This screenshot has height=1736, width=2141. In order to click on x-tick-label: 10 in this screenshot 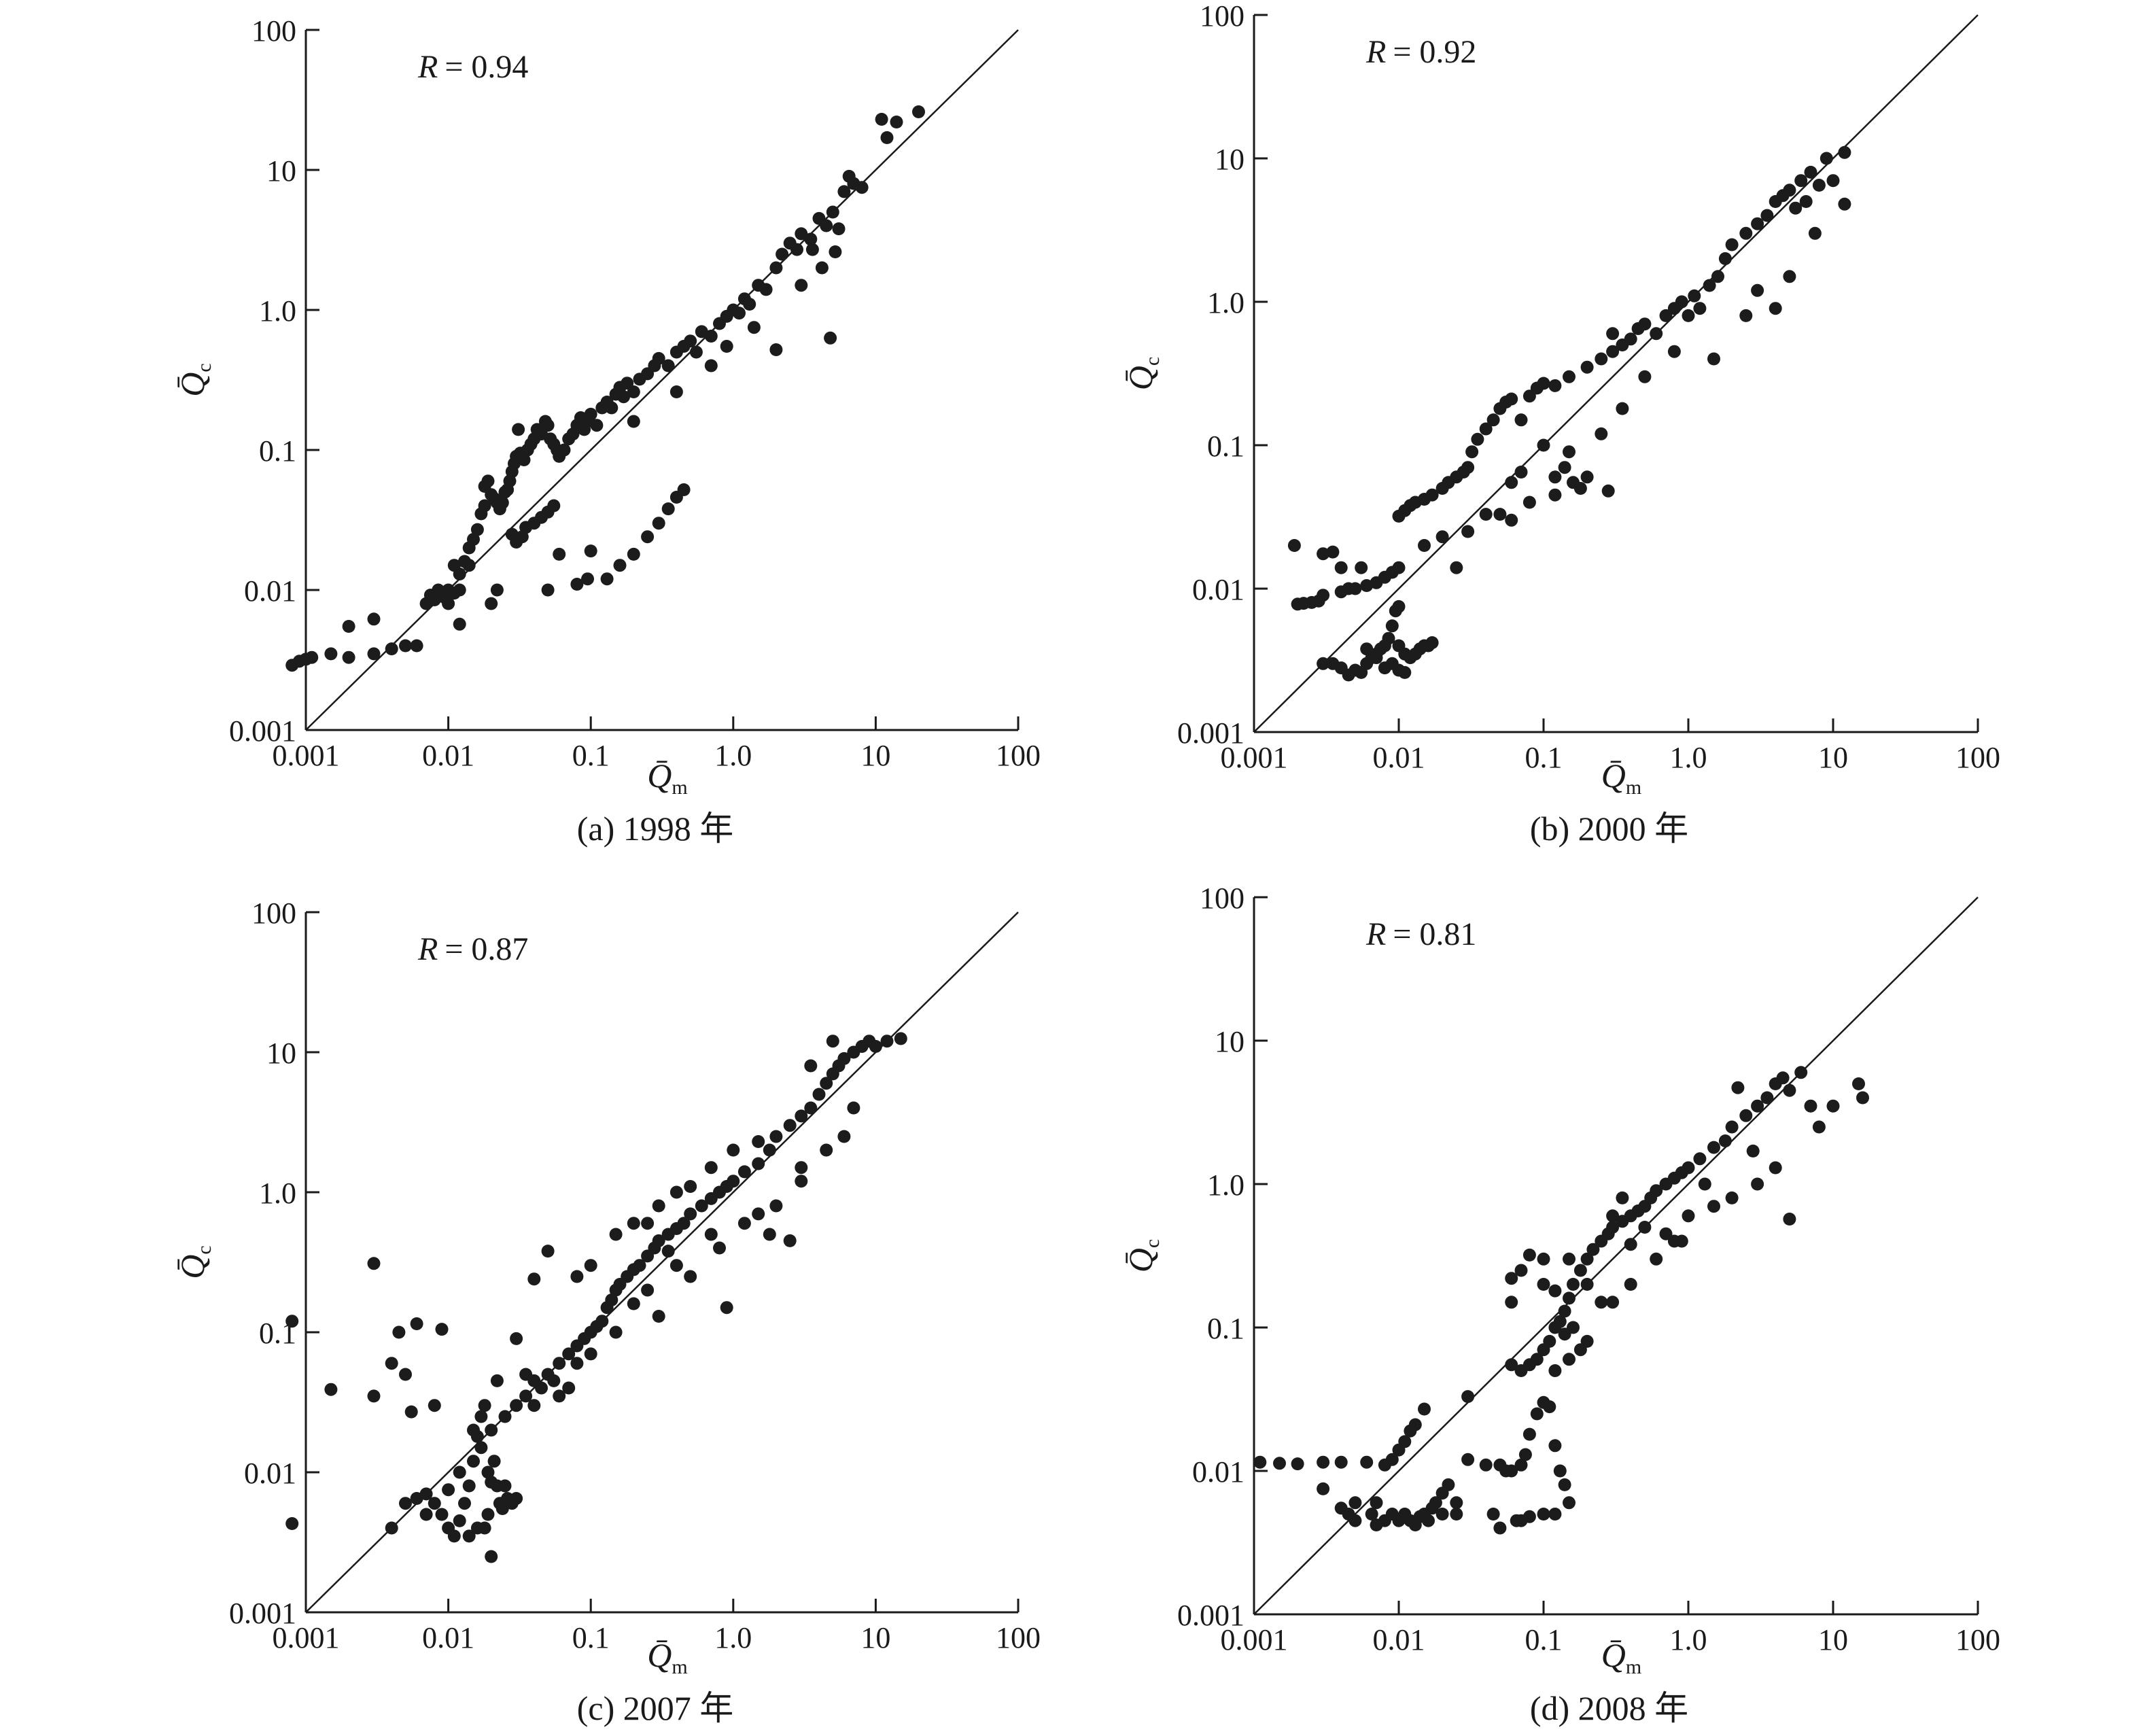, I will do `click(1833, 757)`.